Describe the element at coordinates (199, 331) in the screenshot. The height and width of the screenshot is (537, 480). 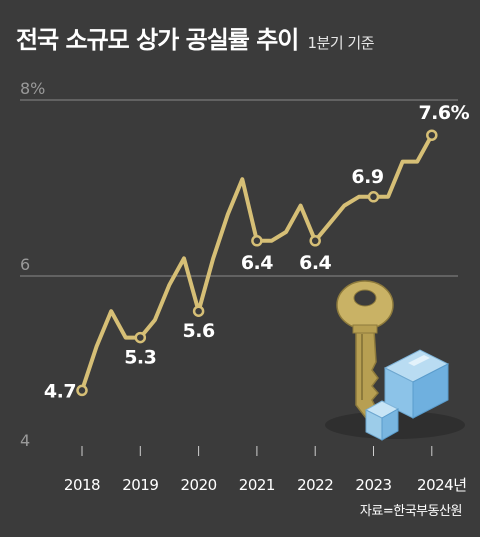
I see `data-label: 5.6` at that location.